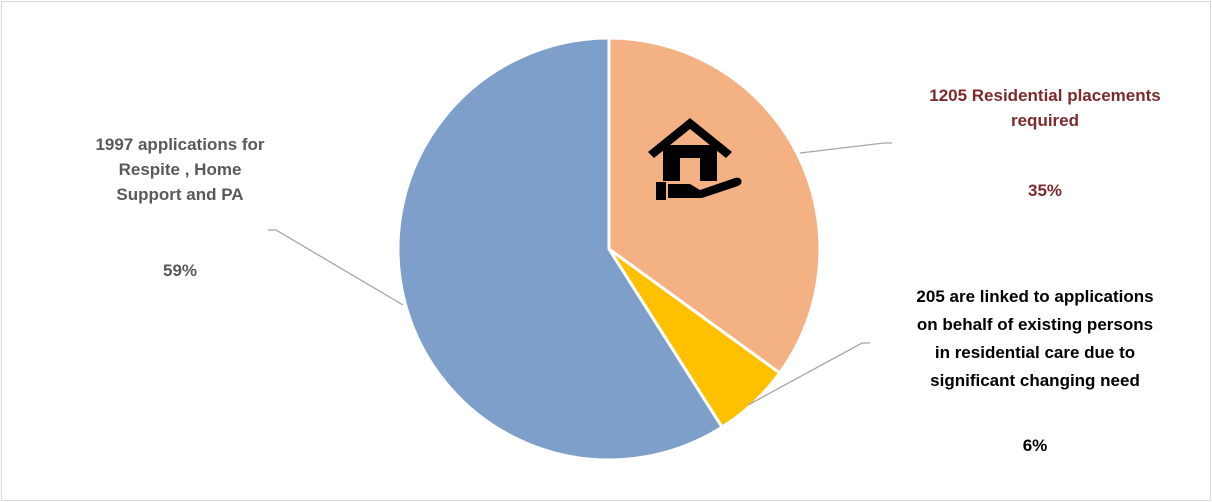  What do you see at coordinates (1045, 190) in the screenshot?
I see `value-label: 35%` at bounding box center [1045, 190].